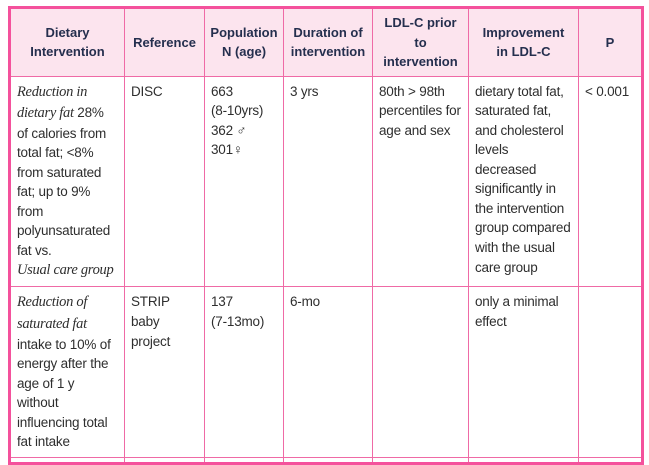 The height and width of the screenshot is (465, 649). I want to click on table-cell: only a minimal effect, so click(523, 372).